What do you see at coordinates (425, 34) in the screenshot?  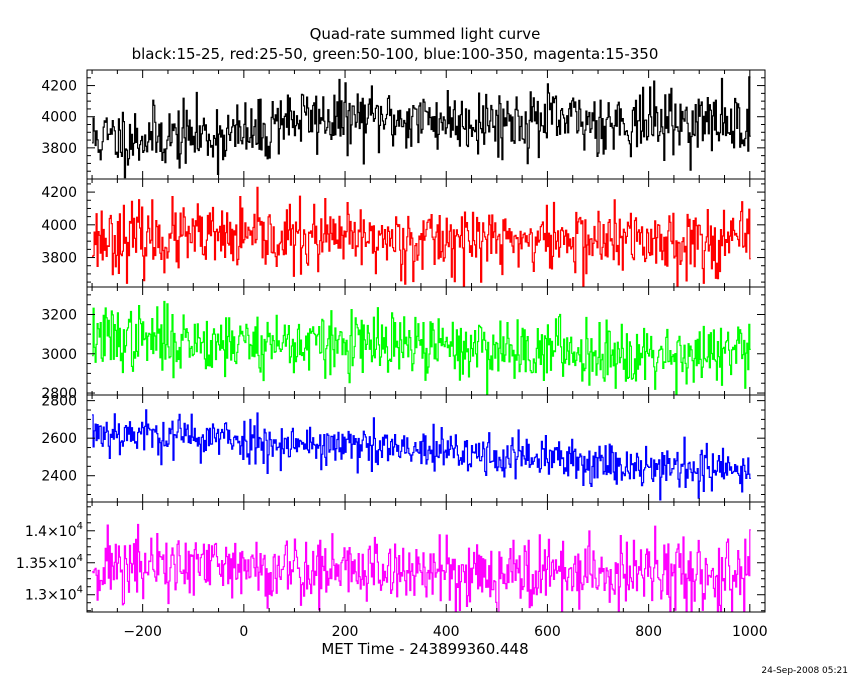 I see `chart-title: Quad-rate summed light curve` at bounding box center [425, 34].